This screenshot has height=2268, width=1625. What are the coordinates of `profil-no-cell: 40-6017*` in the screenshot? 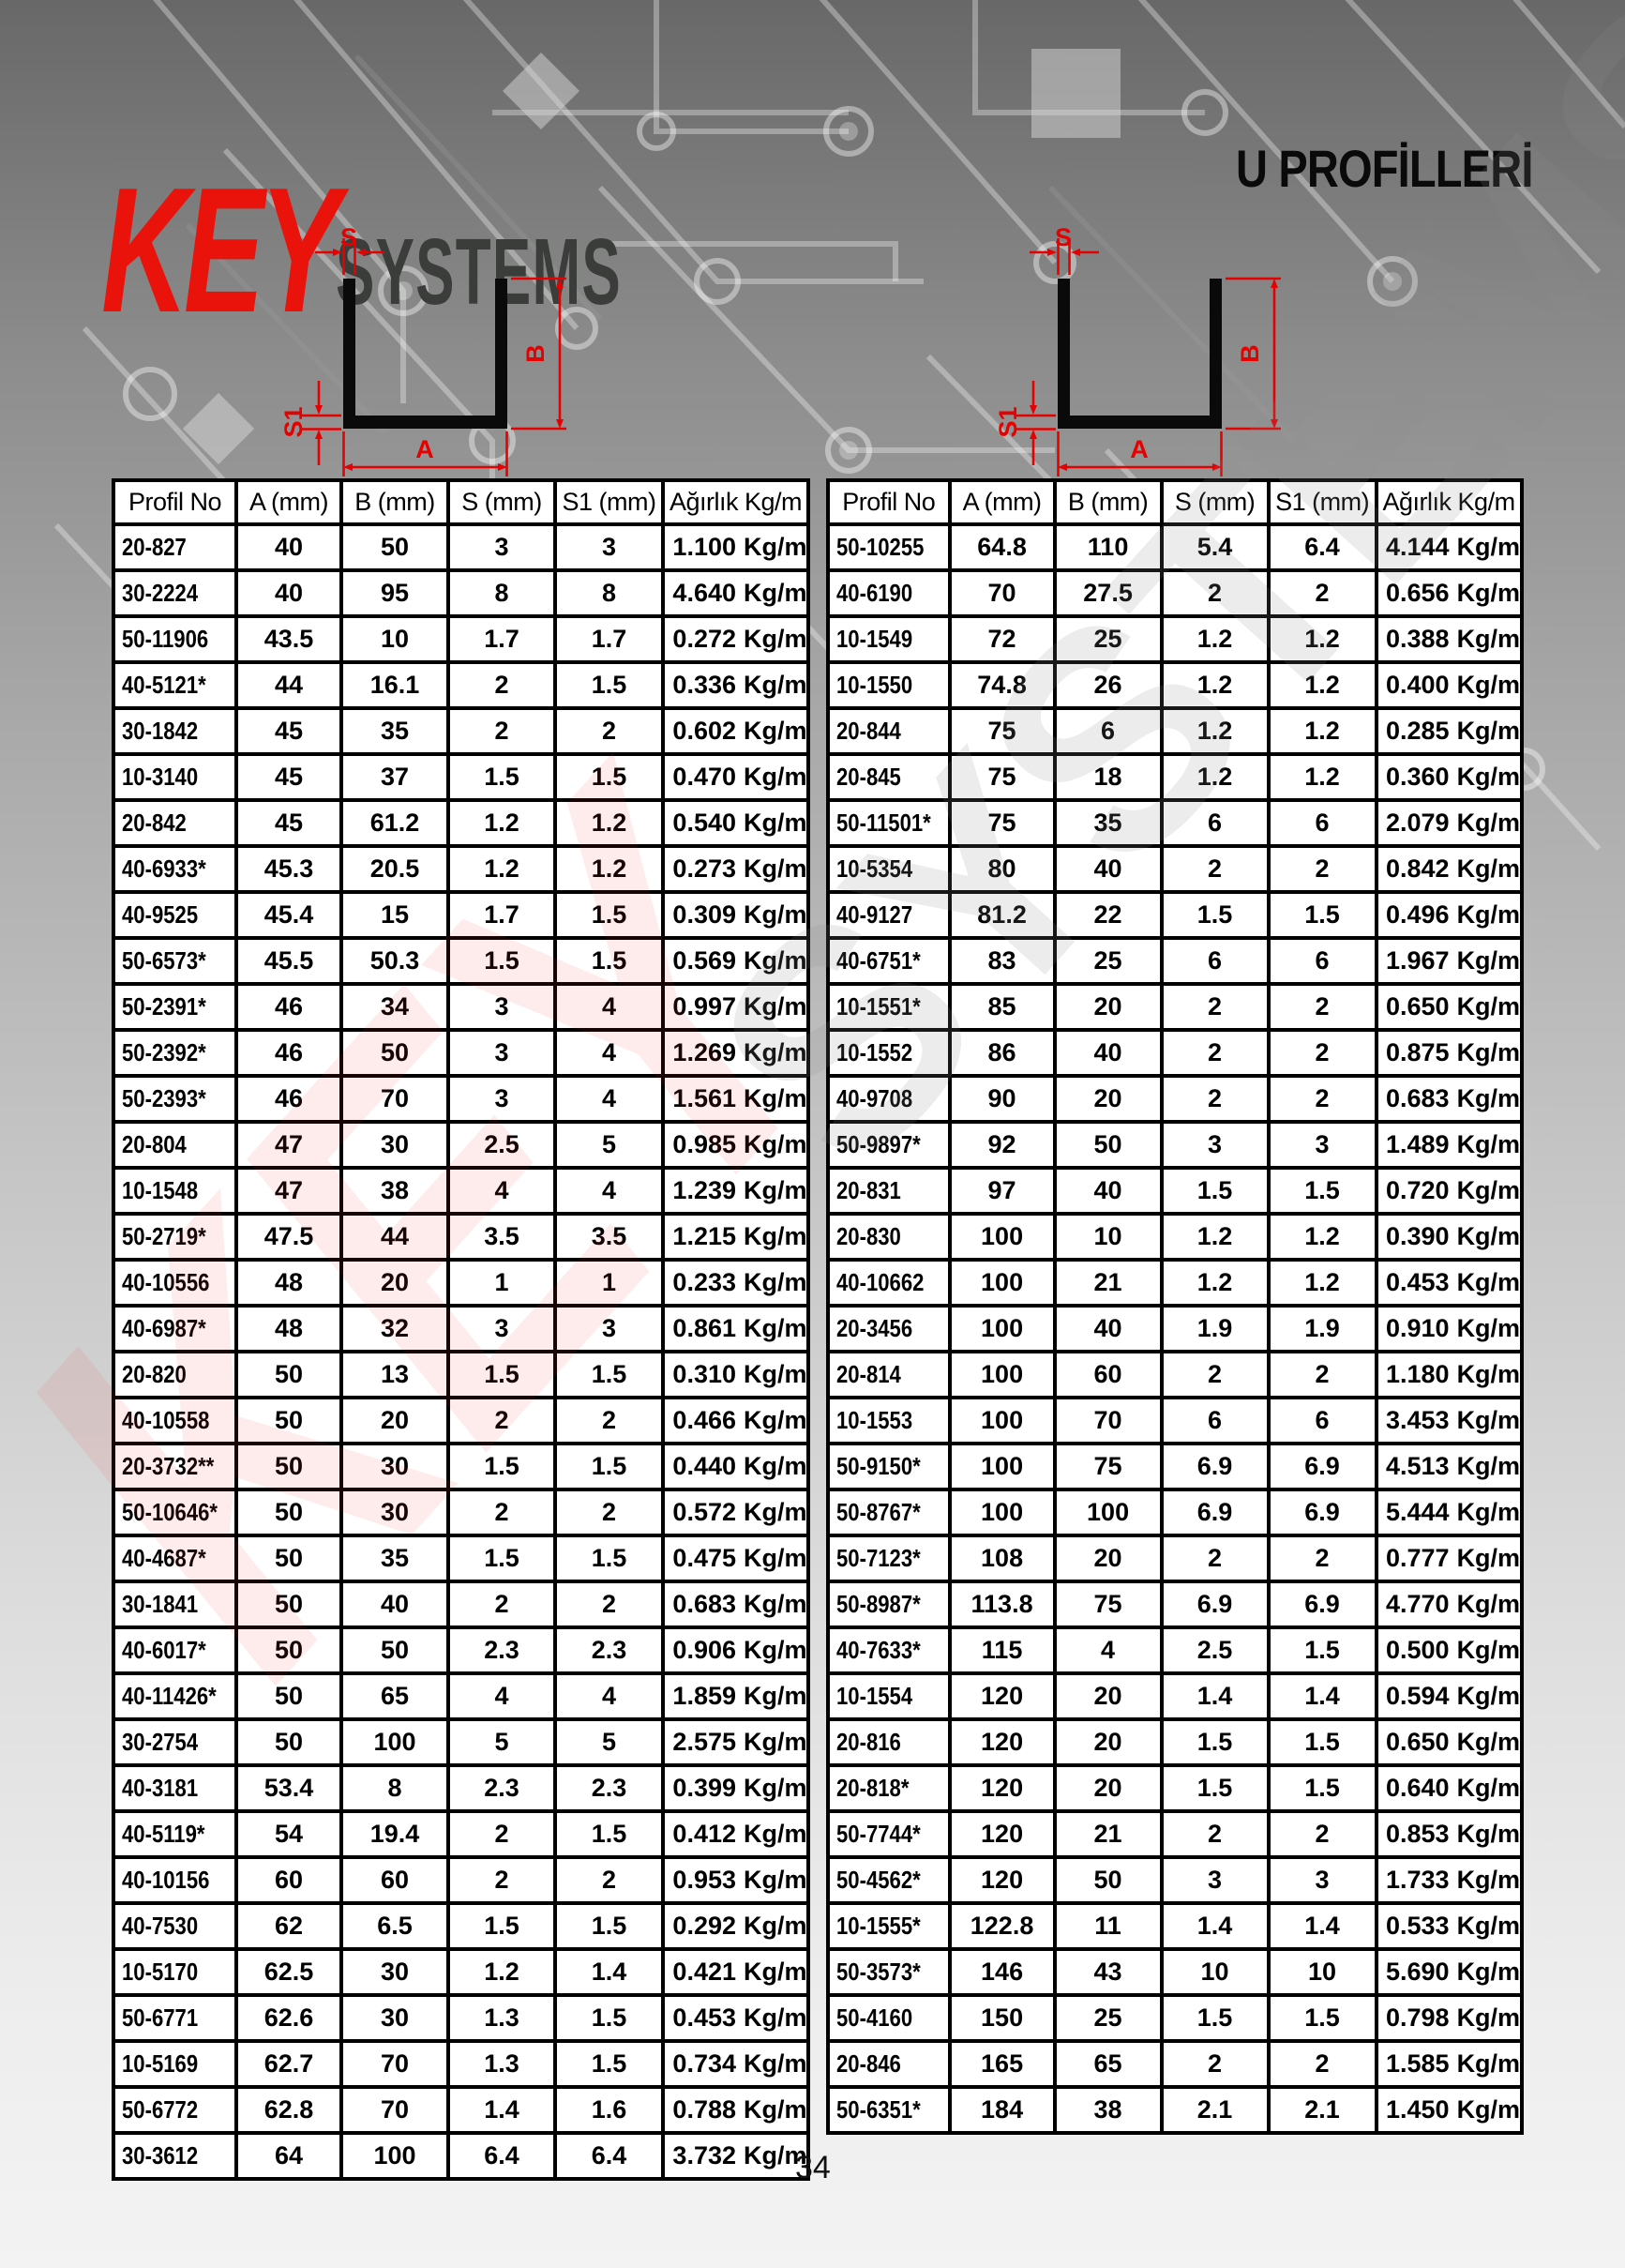 It's located at (175, 1650).